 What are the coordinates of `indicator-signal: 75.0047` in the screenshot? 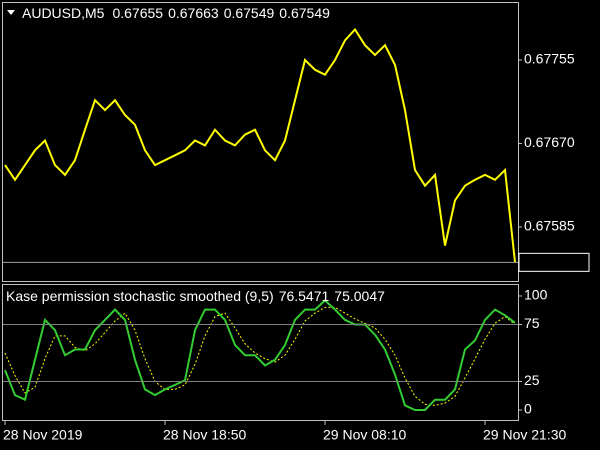 It's located at (359, 296).